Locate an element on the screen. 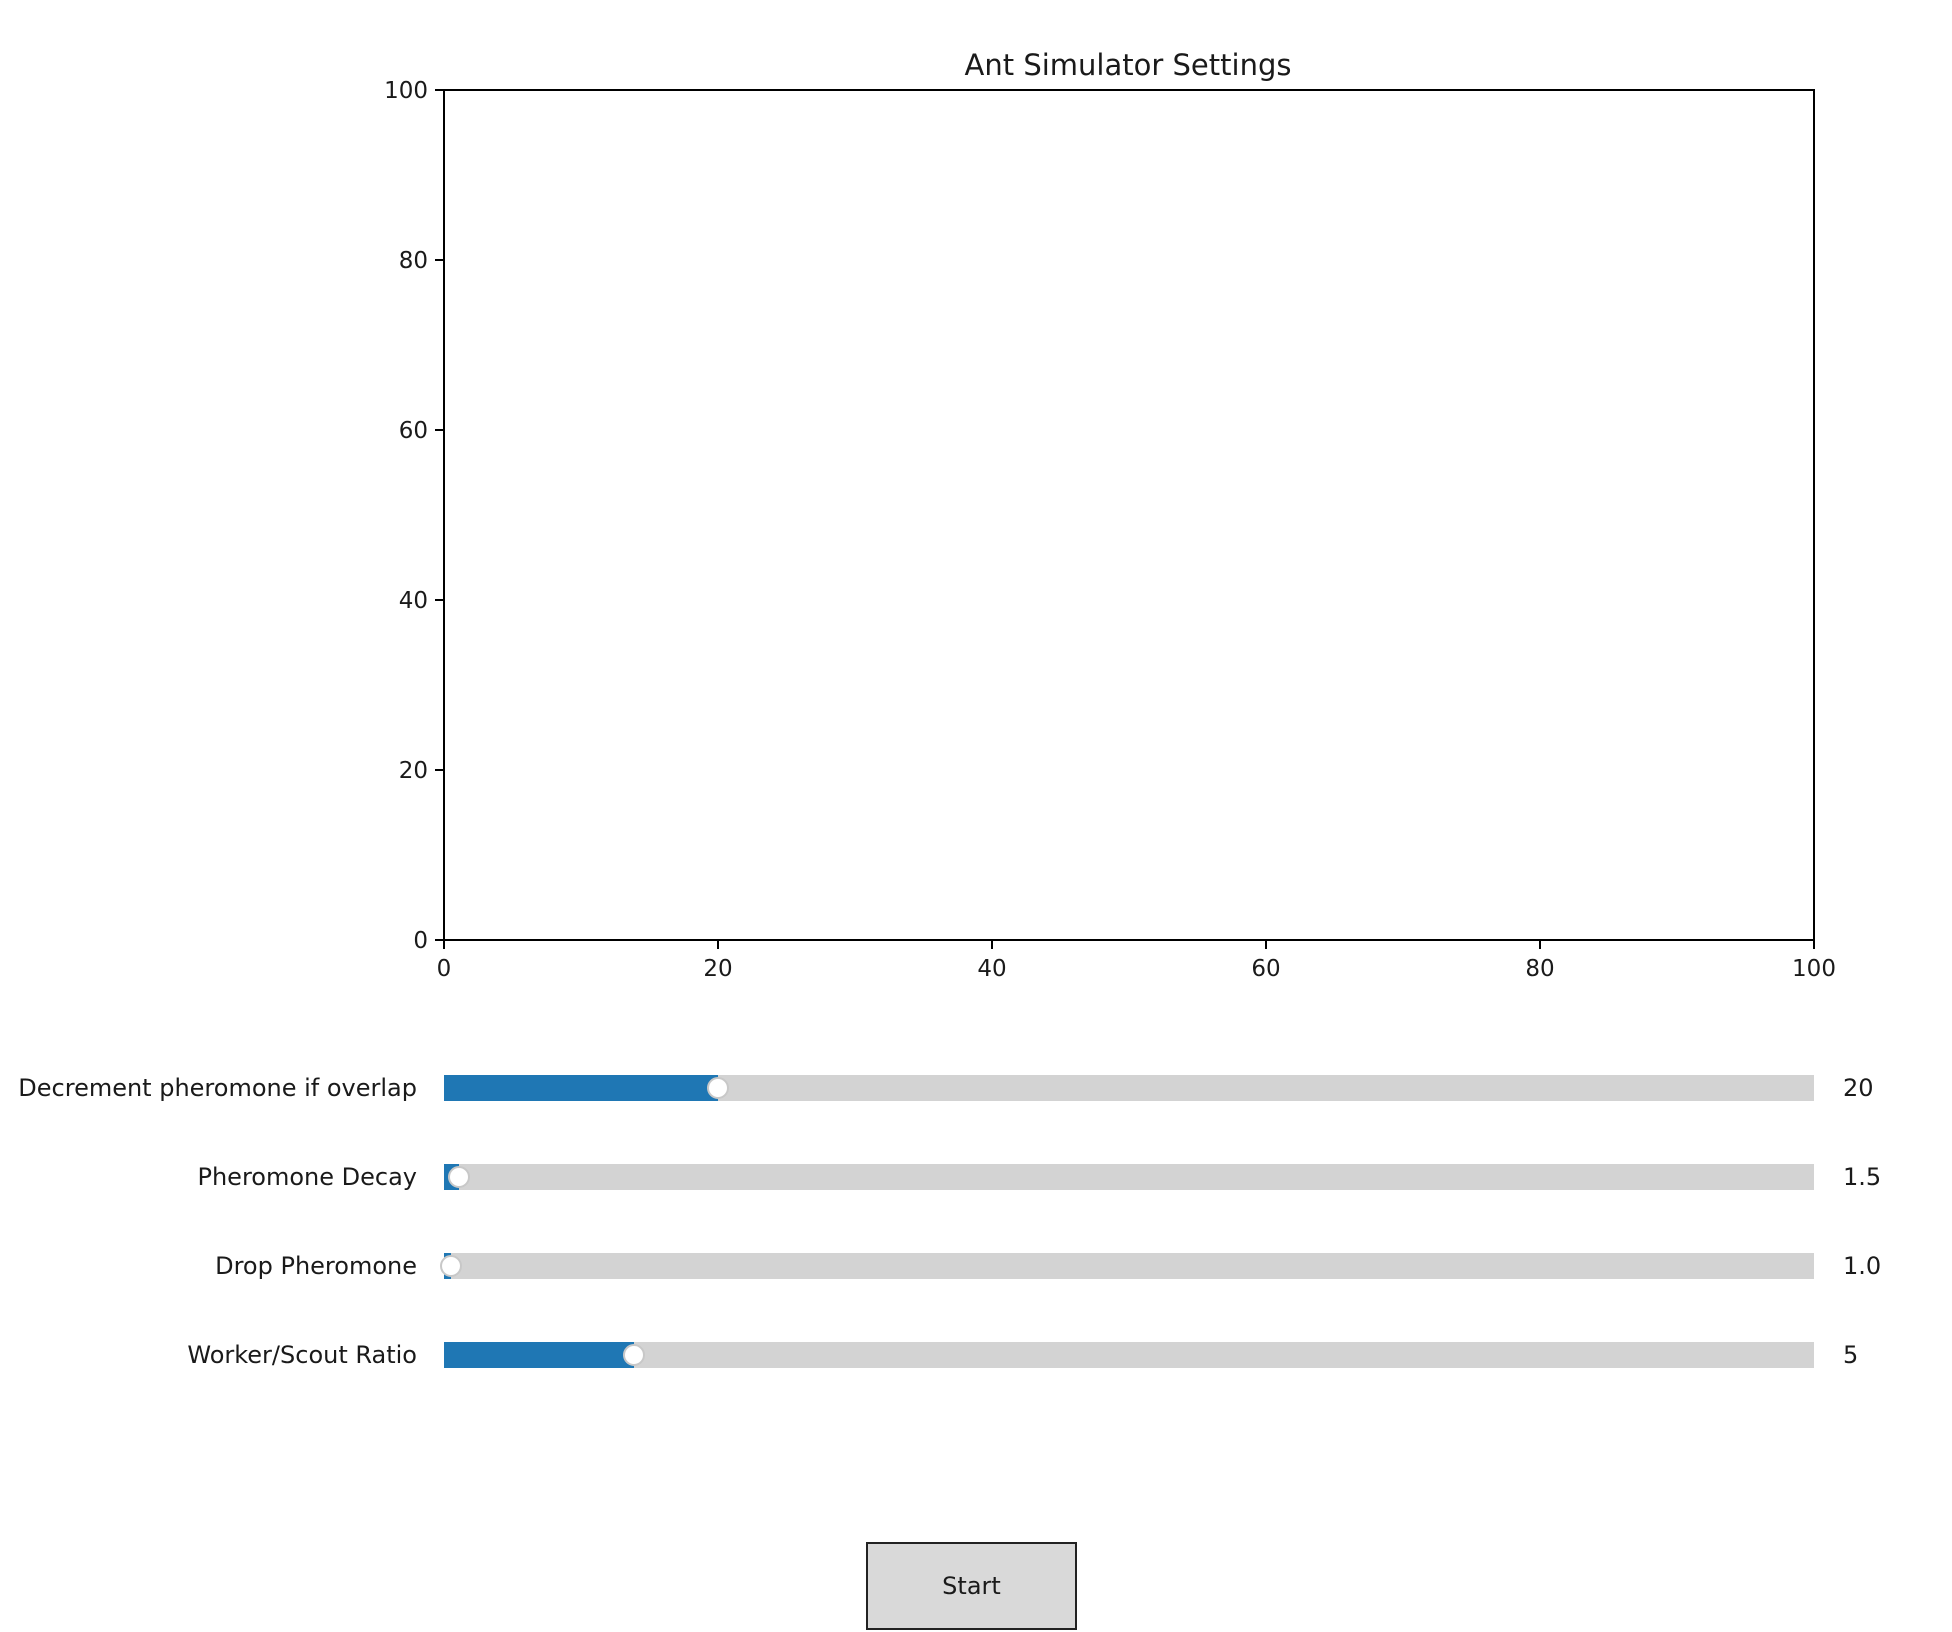 This screenshot has height=1632, width=1952. y-tick-label: 60 is located at coordinates (413, 431).